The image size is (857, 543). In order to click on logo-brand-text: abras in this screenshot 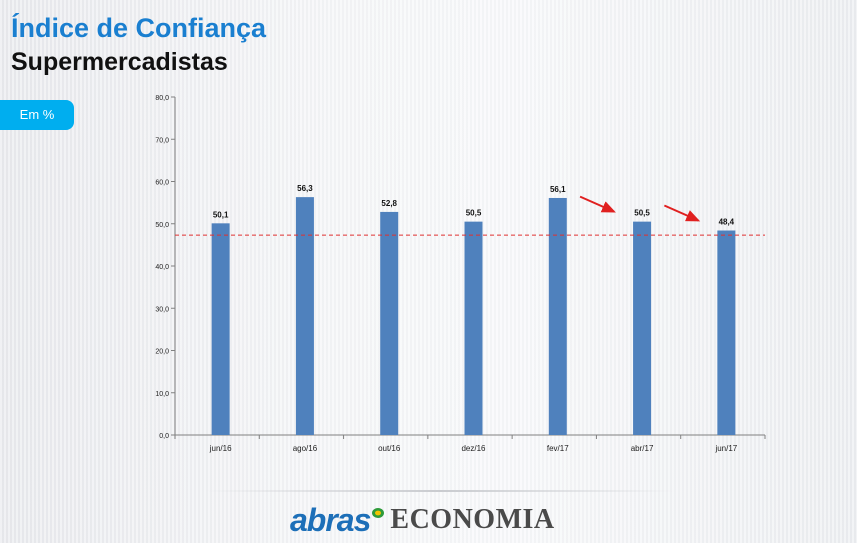, I will do `click(330, 520)`.